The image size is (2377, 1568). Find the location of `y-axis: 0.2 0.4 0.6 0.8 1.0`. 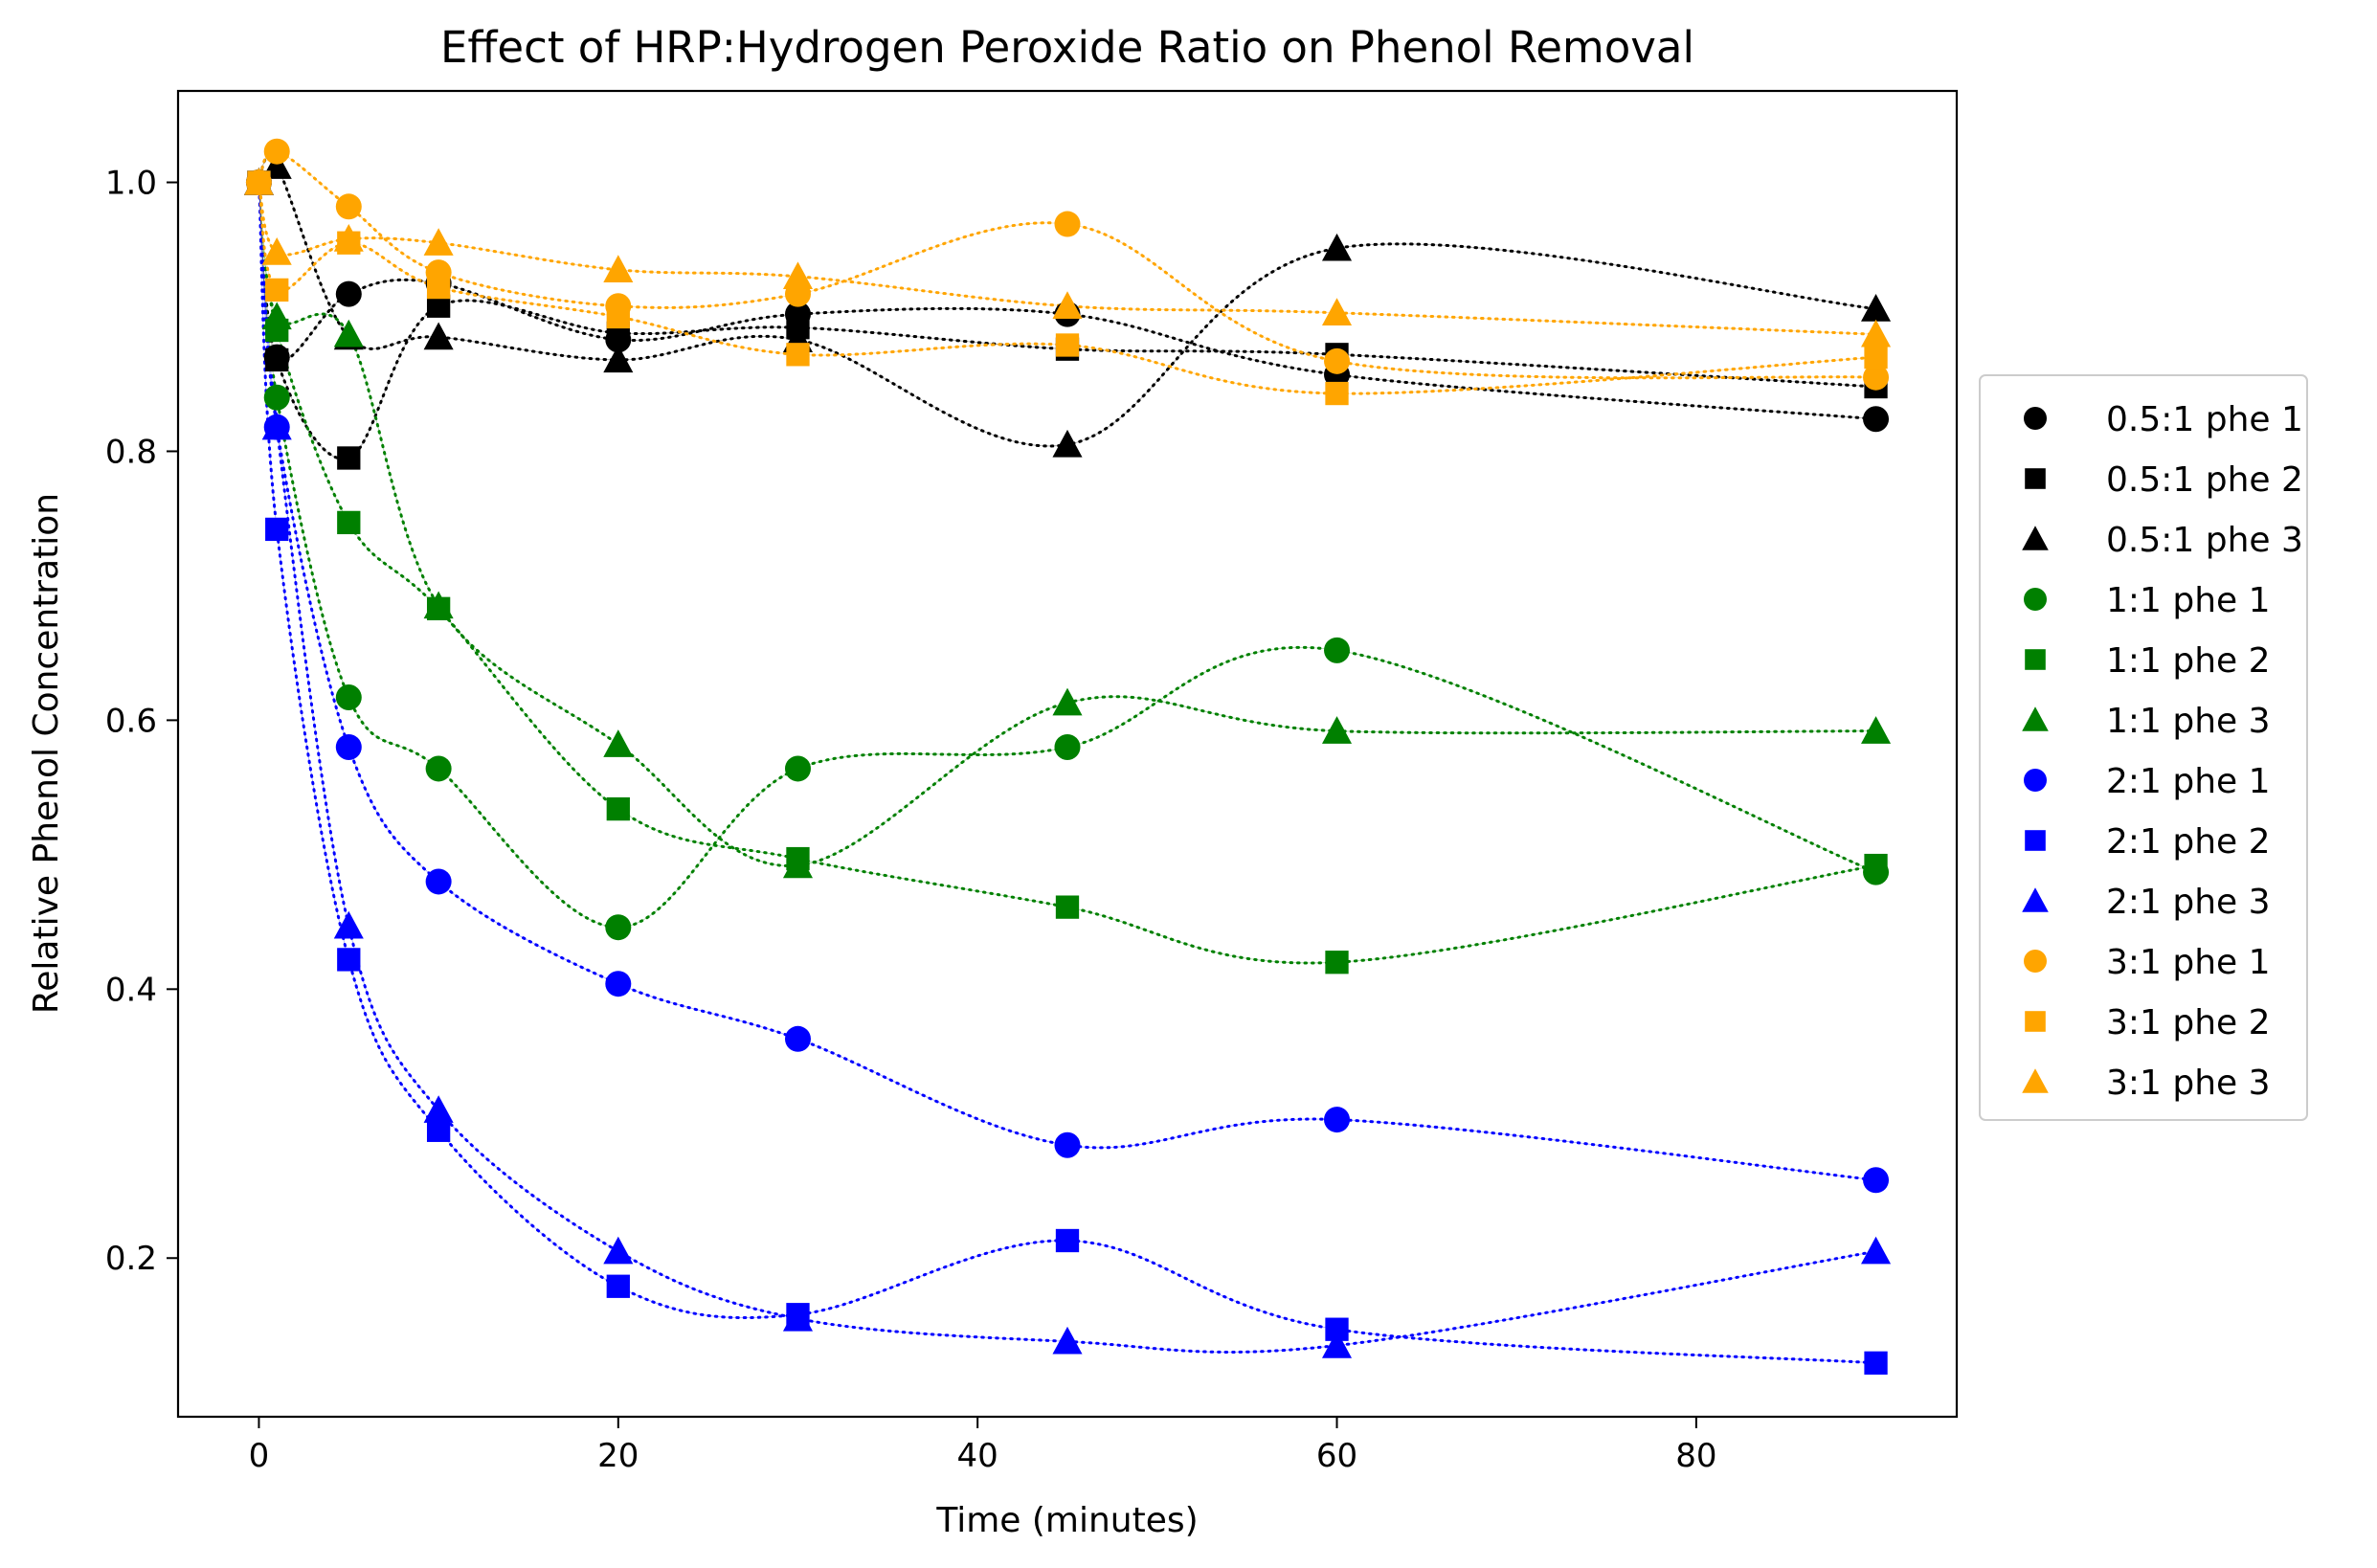

y-axis: 0.2 0.4 0.6 0.8 1.0 is located at coordinates (141, 721).